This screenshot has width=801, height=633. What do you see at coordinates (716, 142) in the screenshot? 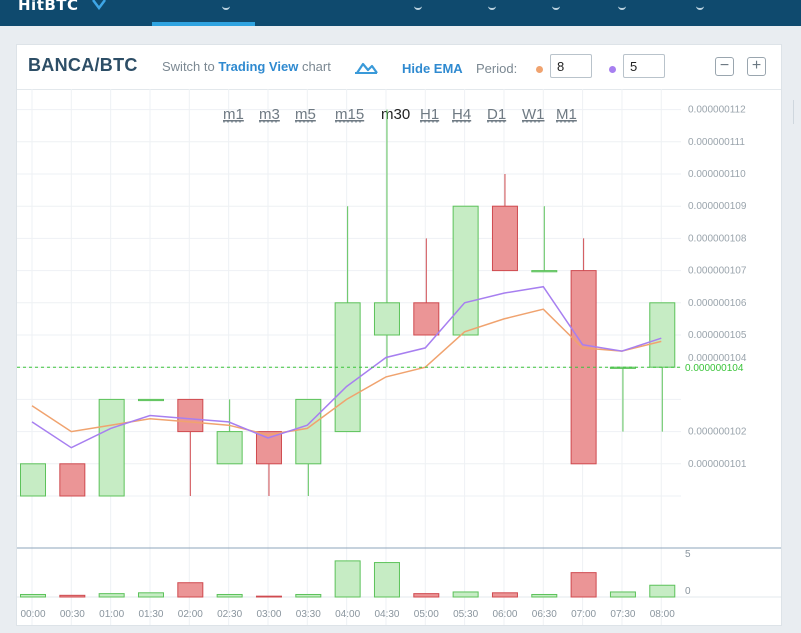
I see `price-tick-label: 0.000000111` at bounding box center [716, 142].